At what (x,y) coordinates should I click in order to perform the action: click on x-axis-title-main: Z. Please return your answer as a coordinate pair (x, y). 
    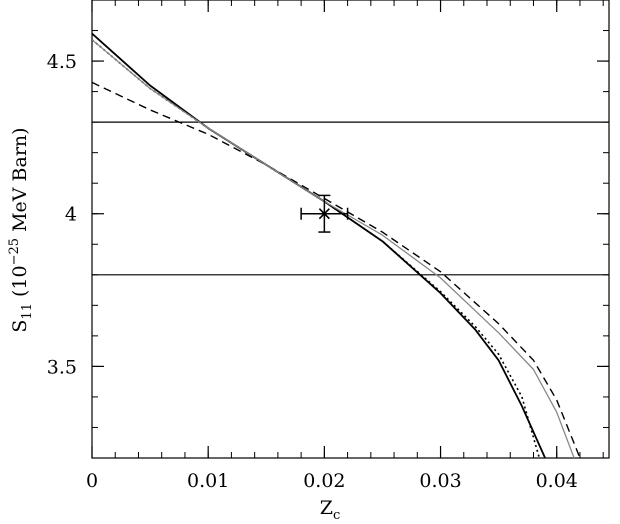
    Looking at the image, I should click on (326, 508).